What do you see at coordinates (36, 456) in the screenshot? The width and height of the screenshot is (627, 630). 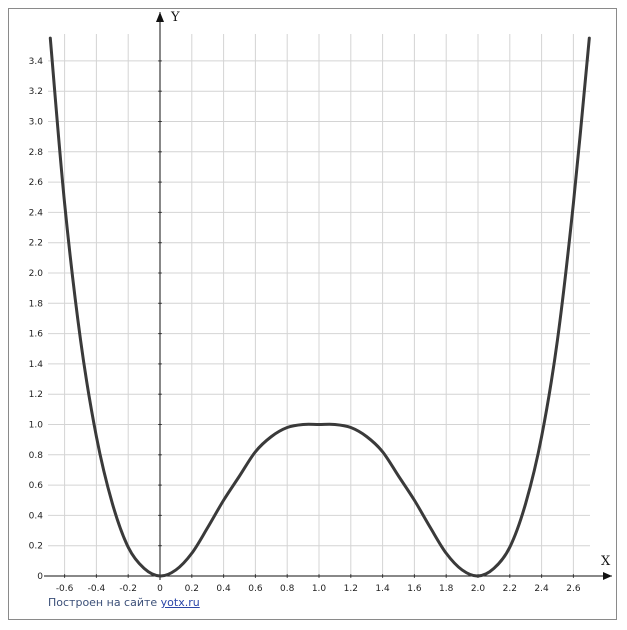 I see `y-tick-label: 0.8` at bounding box center [36, 456].